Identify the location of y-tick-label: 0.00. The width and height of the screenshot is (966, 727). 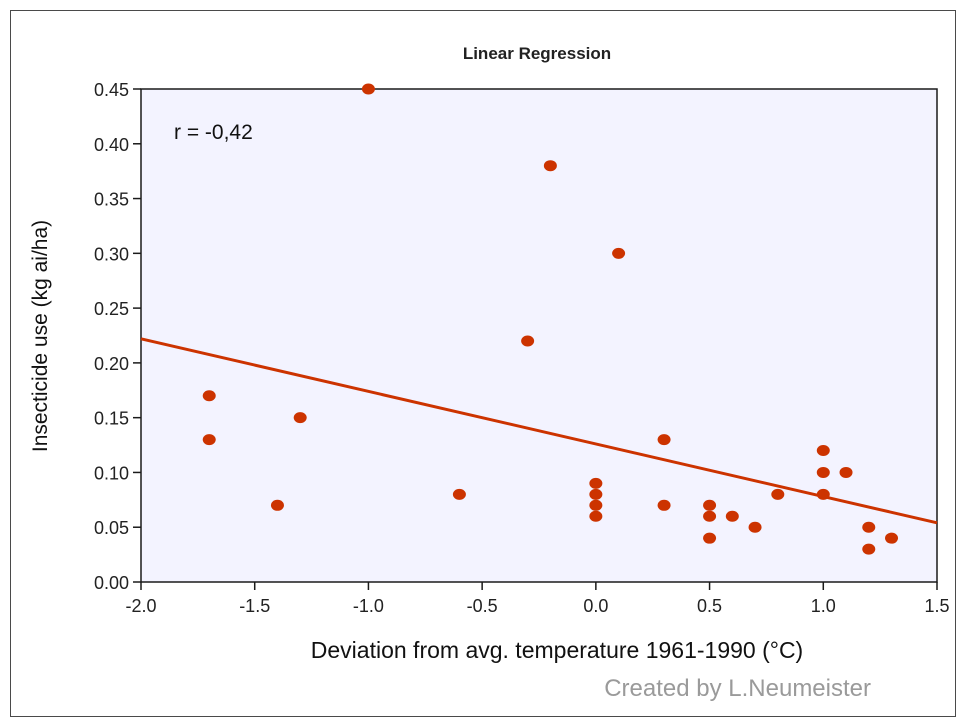
(111, 583).